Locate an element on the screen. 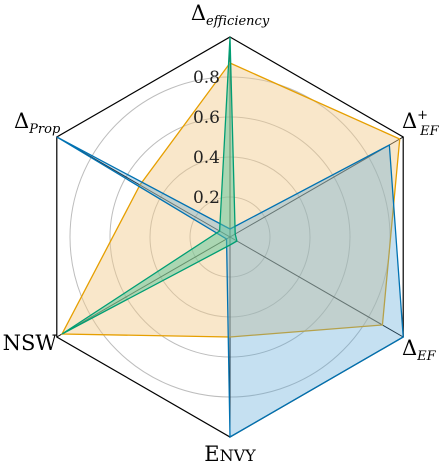  axis-label-efficiency: Δefficiency is located at coordinates (230, 15).